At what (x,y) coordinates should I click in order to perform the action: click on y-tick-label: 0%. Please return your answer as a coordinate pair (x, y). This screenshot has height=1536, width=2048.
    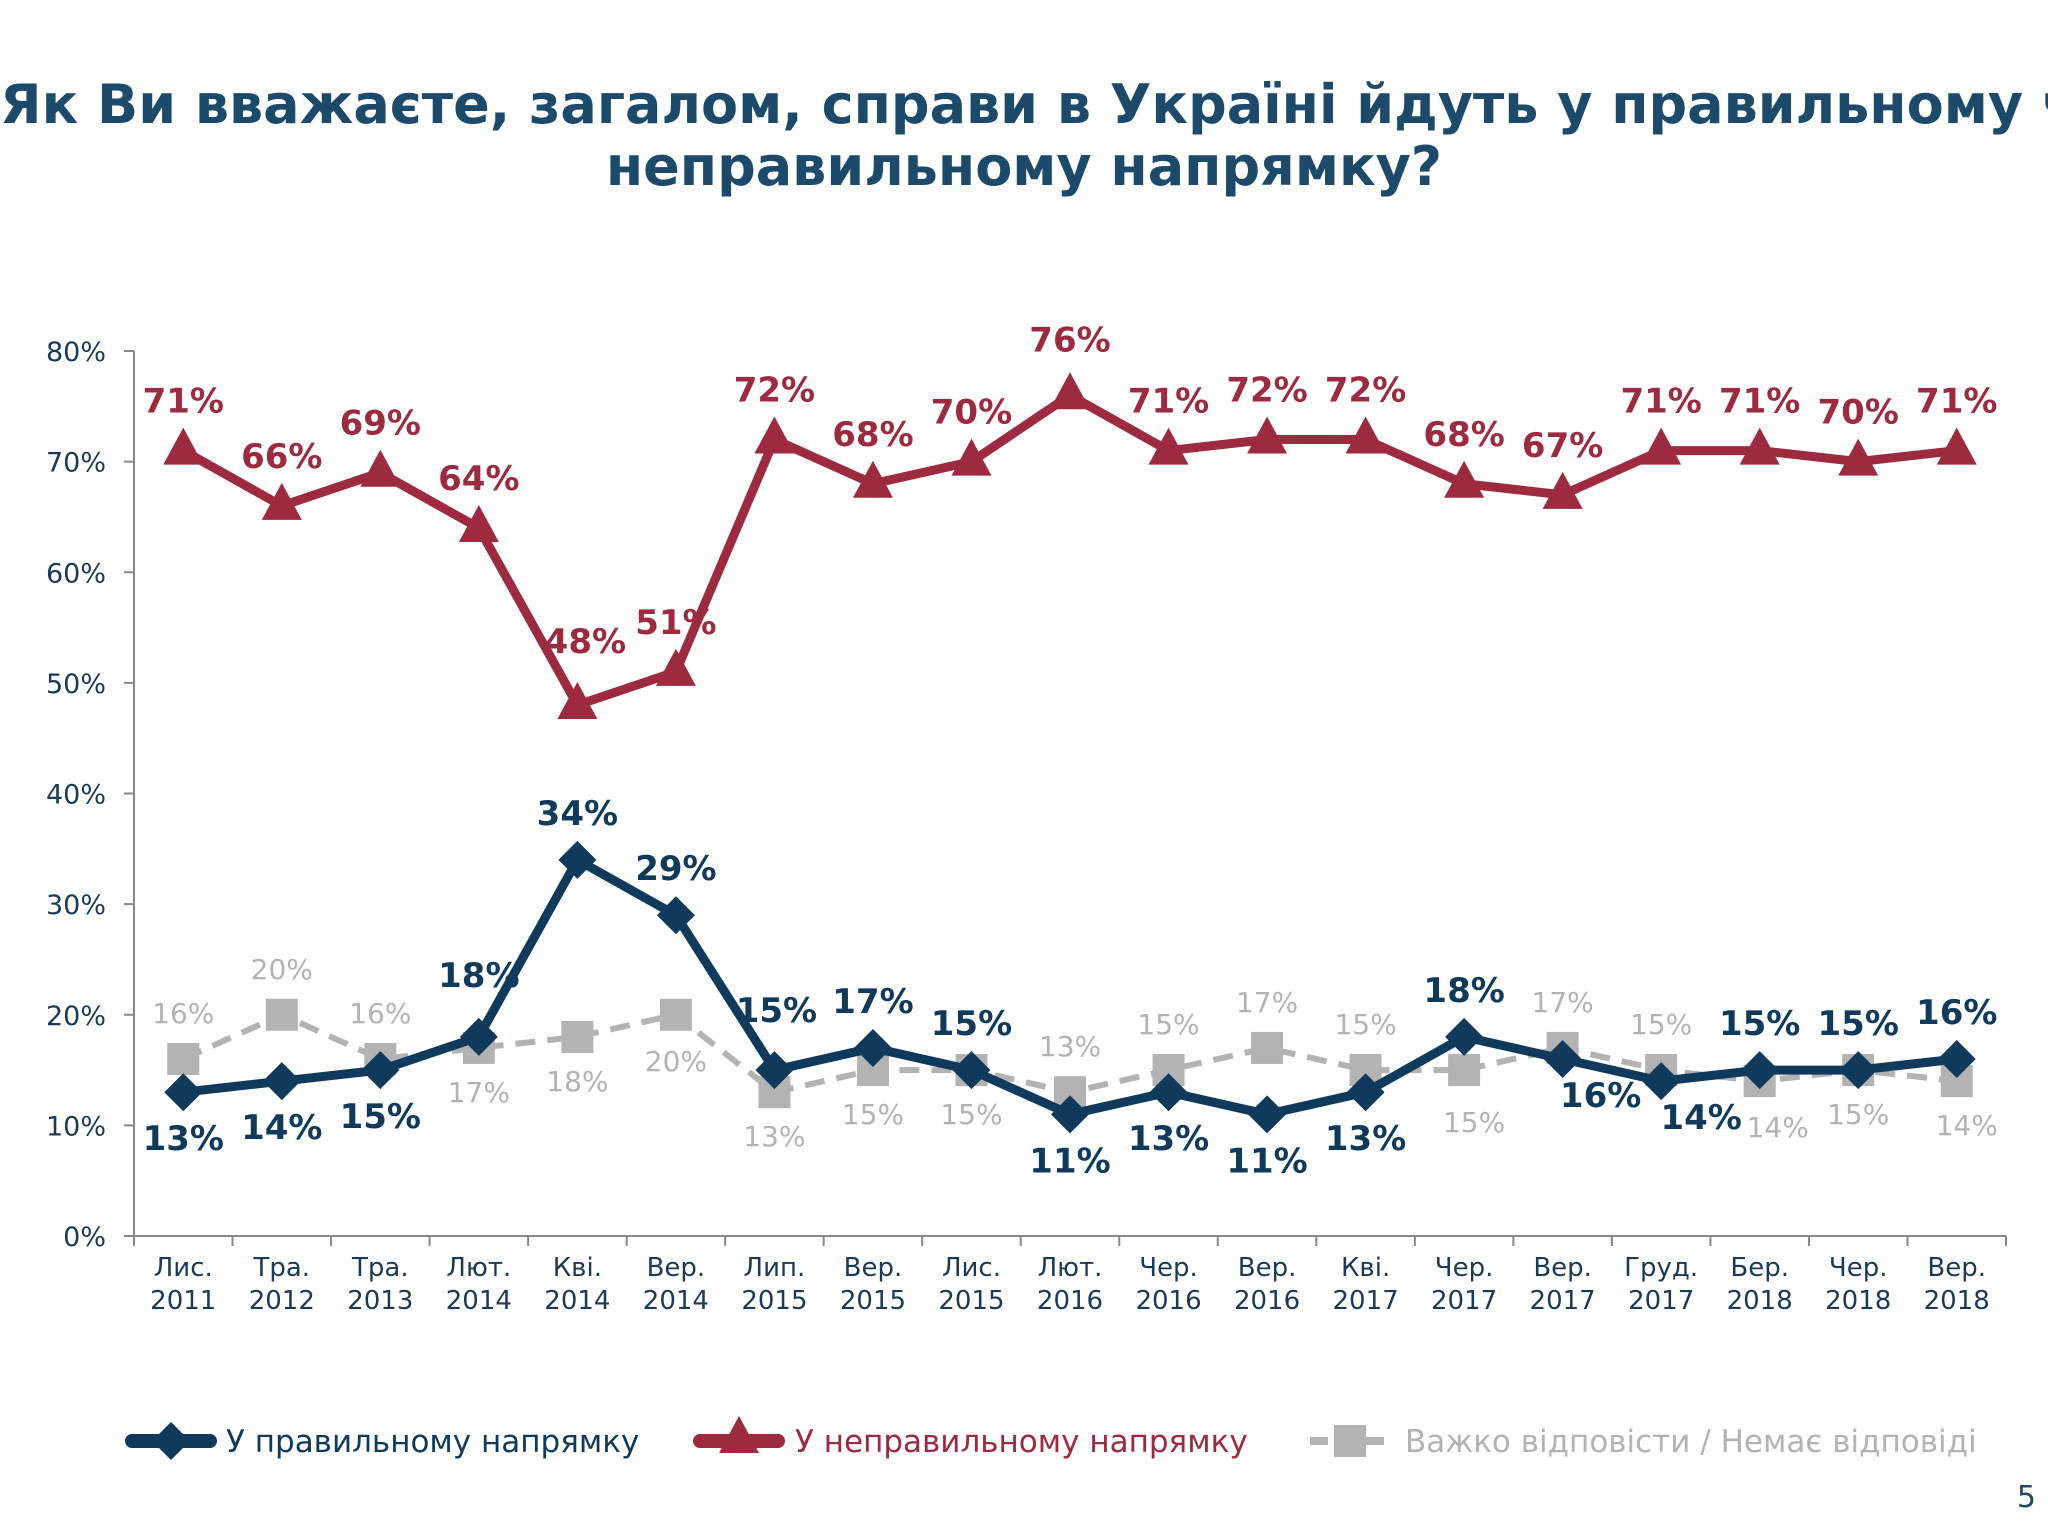
    Looking at the image, I should click on (84, 1237).